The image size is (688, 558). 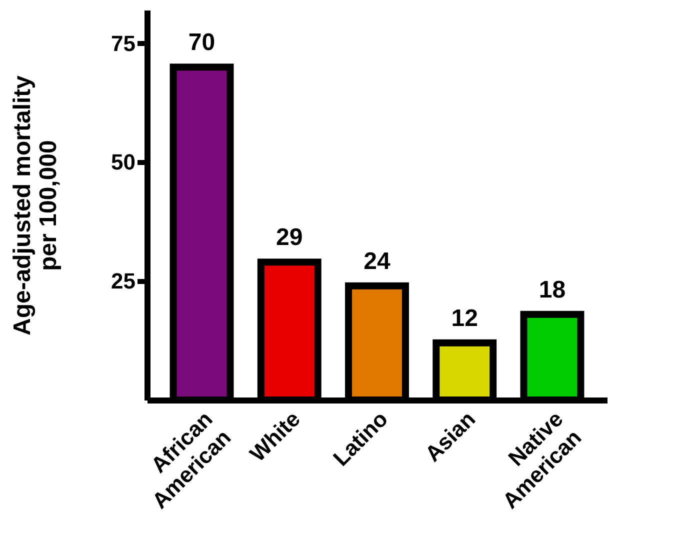 What do you see at coordinates (123, 162) in the screenshot?
I see `y-tick-label: 50` at bounding box center [123, 162].